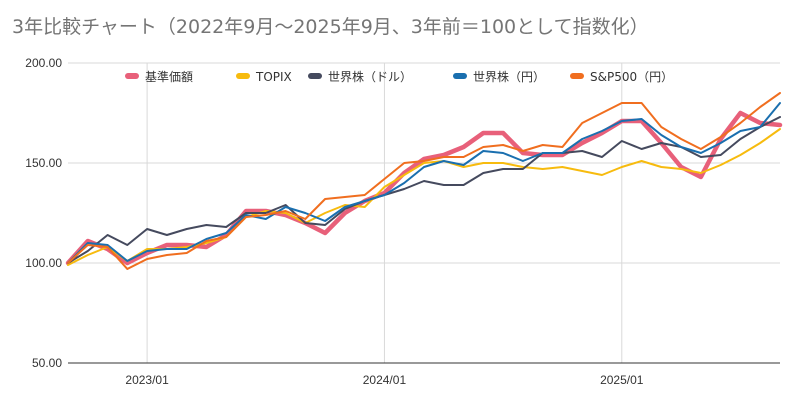 This screenshot has width=800, height=403. Describe the element at coordinates (622, 380) in the screenshot. I see `x-tick-label: 2025/01` at that location.